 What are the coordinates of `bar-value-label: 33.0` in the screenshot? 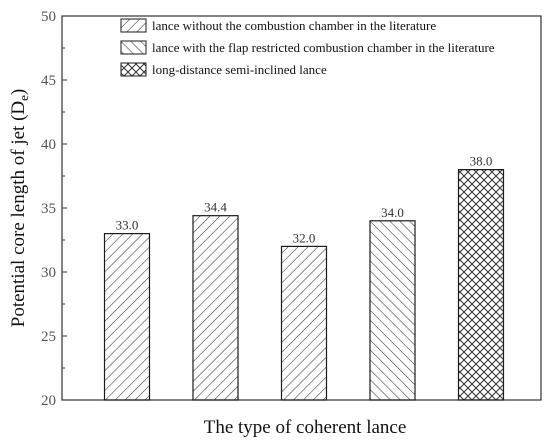 It's located at (127, 225).